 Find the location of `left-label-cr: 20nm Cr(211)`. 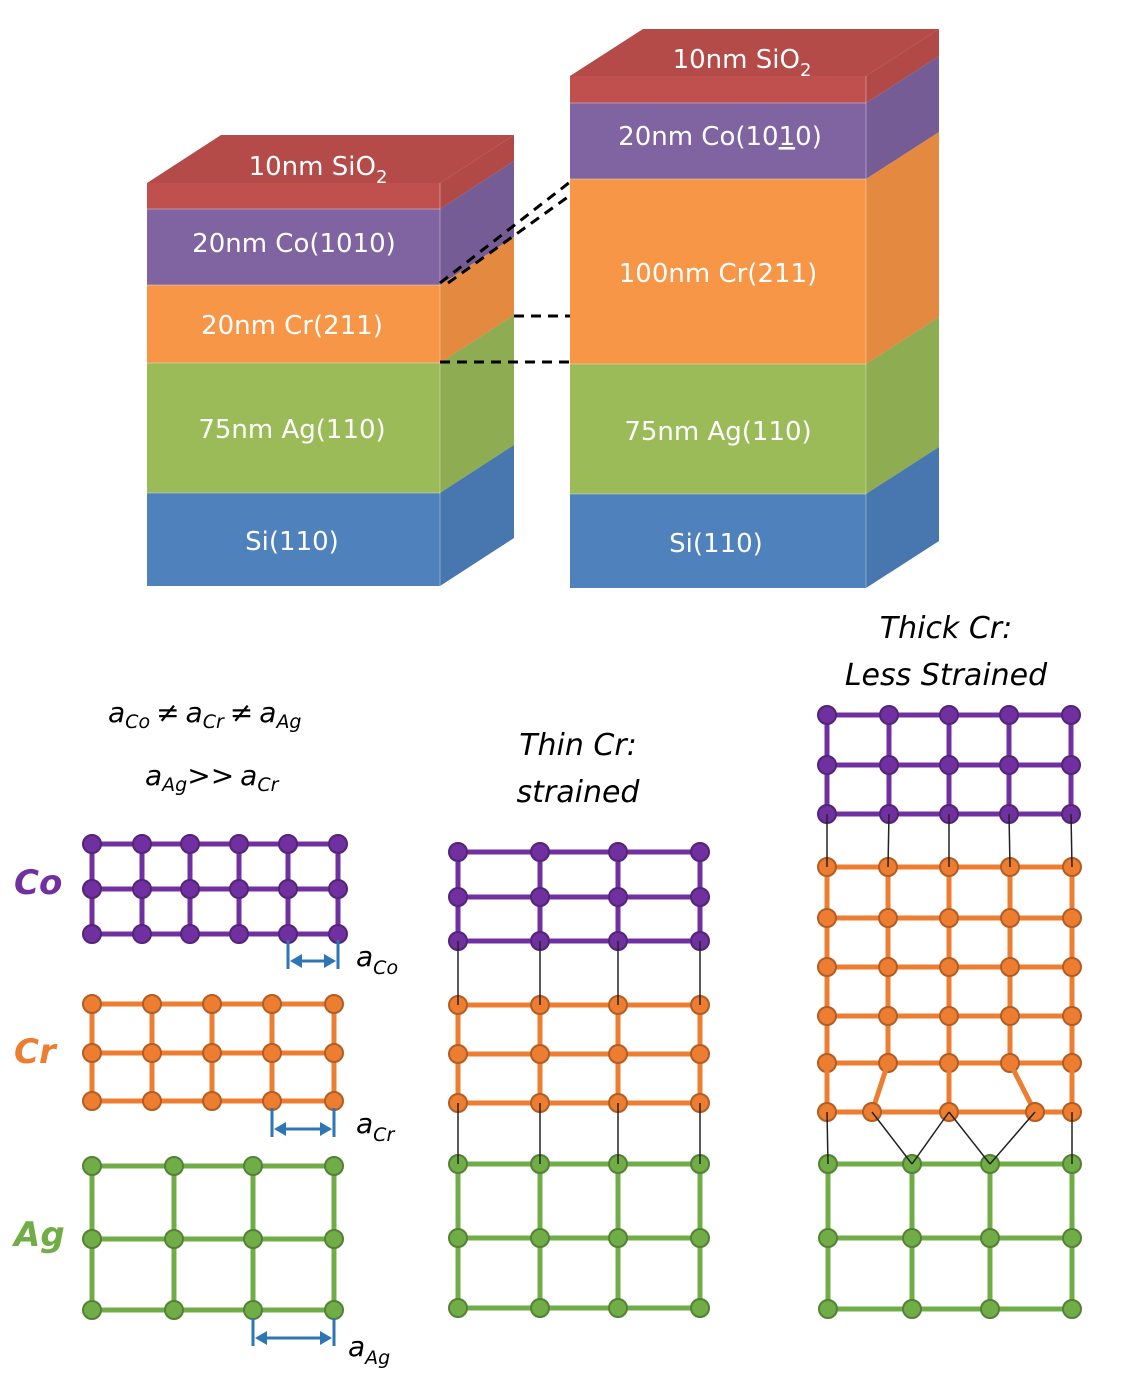

left-label-cr: 20nm Cr(211) is located at coordinates (292, 326).